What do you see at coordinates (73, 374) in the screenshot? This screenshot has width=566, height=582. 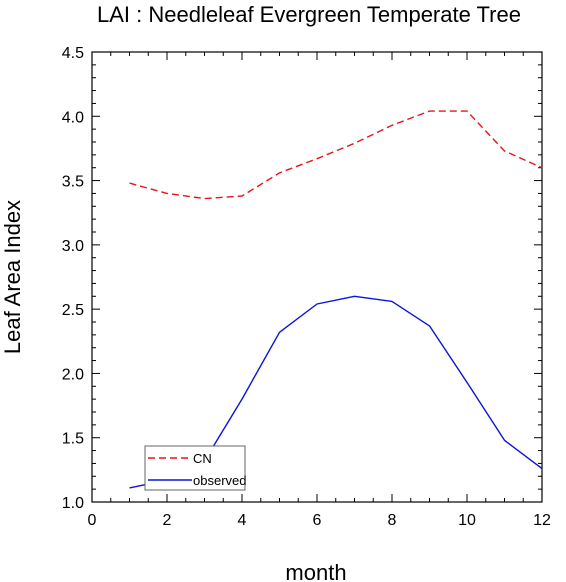 I see `y-tick-label: 2.0` at bounding box center [73, 374].